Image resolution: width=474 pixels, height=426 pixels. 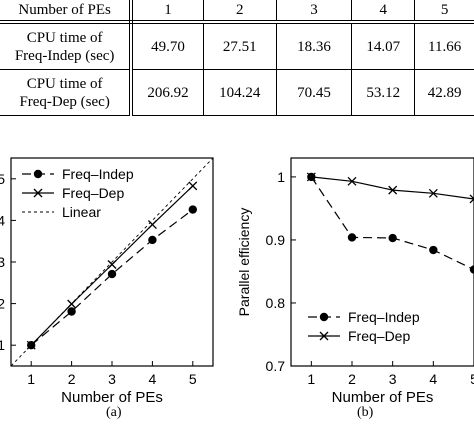 I want to click on header-label-cell: Number of PEs, so click(x=67, y=12).